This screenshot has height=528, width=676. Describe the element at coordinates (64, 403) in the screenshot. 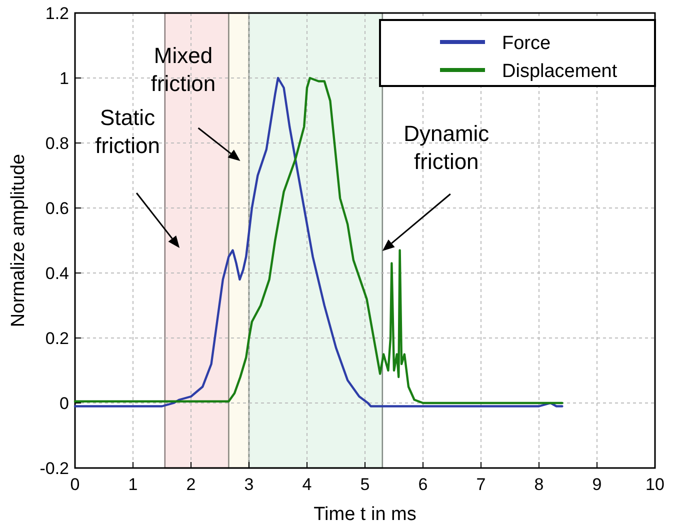

I see `y-tick-label: 0` at that location.